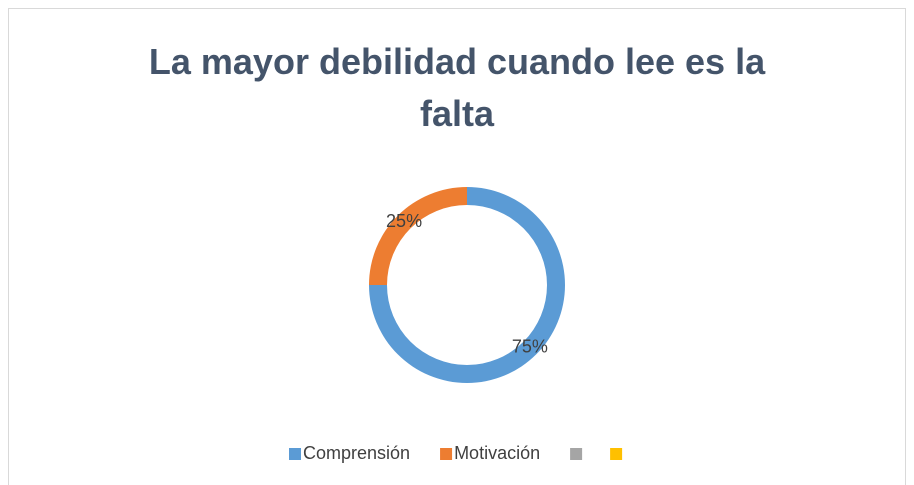 Image resolution: width=914 pixels, height=485 pixels. Describe the element at coordinates (356, 453) in the screenshot. I see `legend-label: Comprensión` at that location.